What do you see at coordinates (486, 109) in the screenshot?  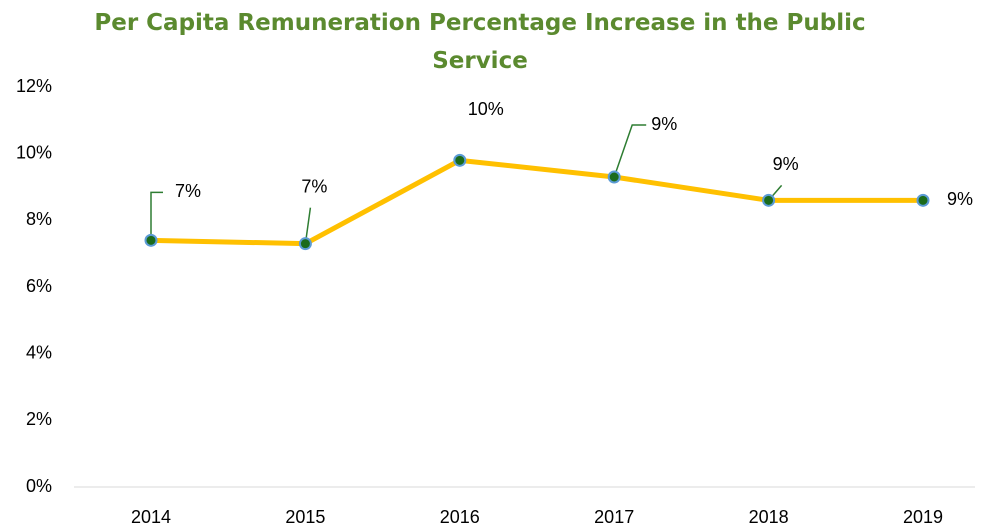 I see `data-label: 10%` at bounding box center [486, 109].